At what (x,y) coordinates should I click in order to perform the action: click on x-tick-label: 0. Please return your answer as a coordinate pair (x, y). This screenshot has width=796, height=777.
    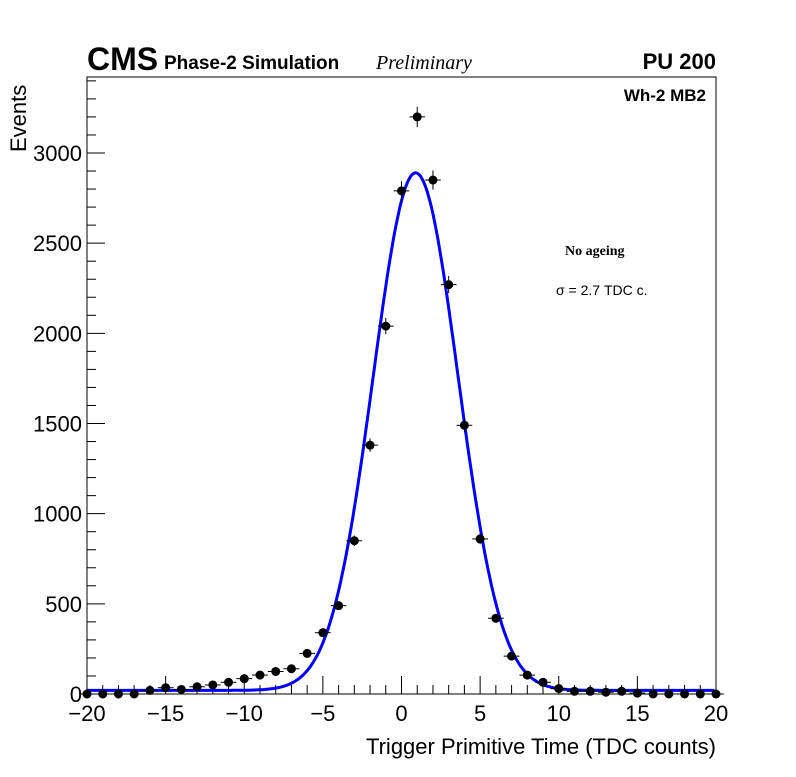
    Looking at the image, I should click on (401, 713).